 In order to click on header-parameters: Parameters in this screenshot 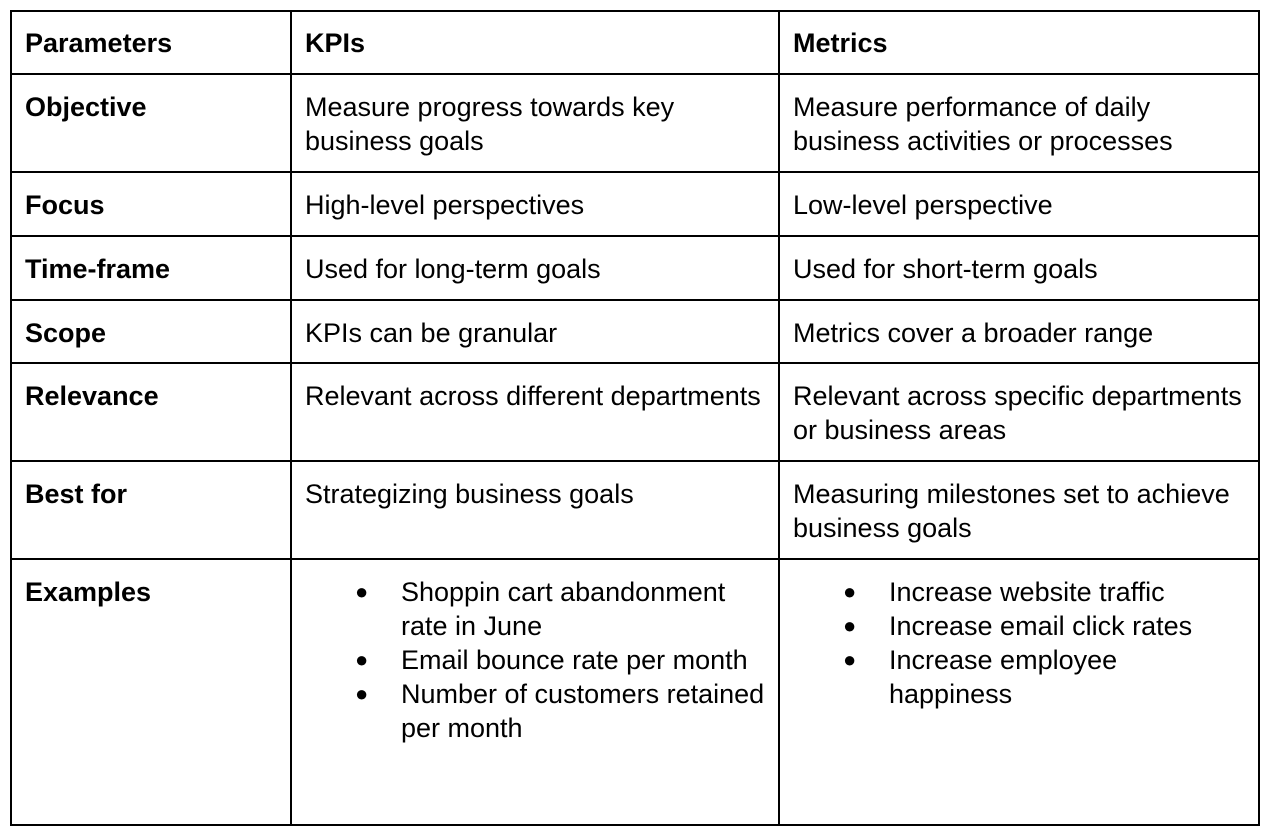, I will do `click(151, 42)`.